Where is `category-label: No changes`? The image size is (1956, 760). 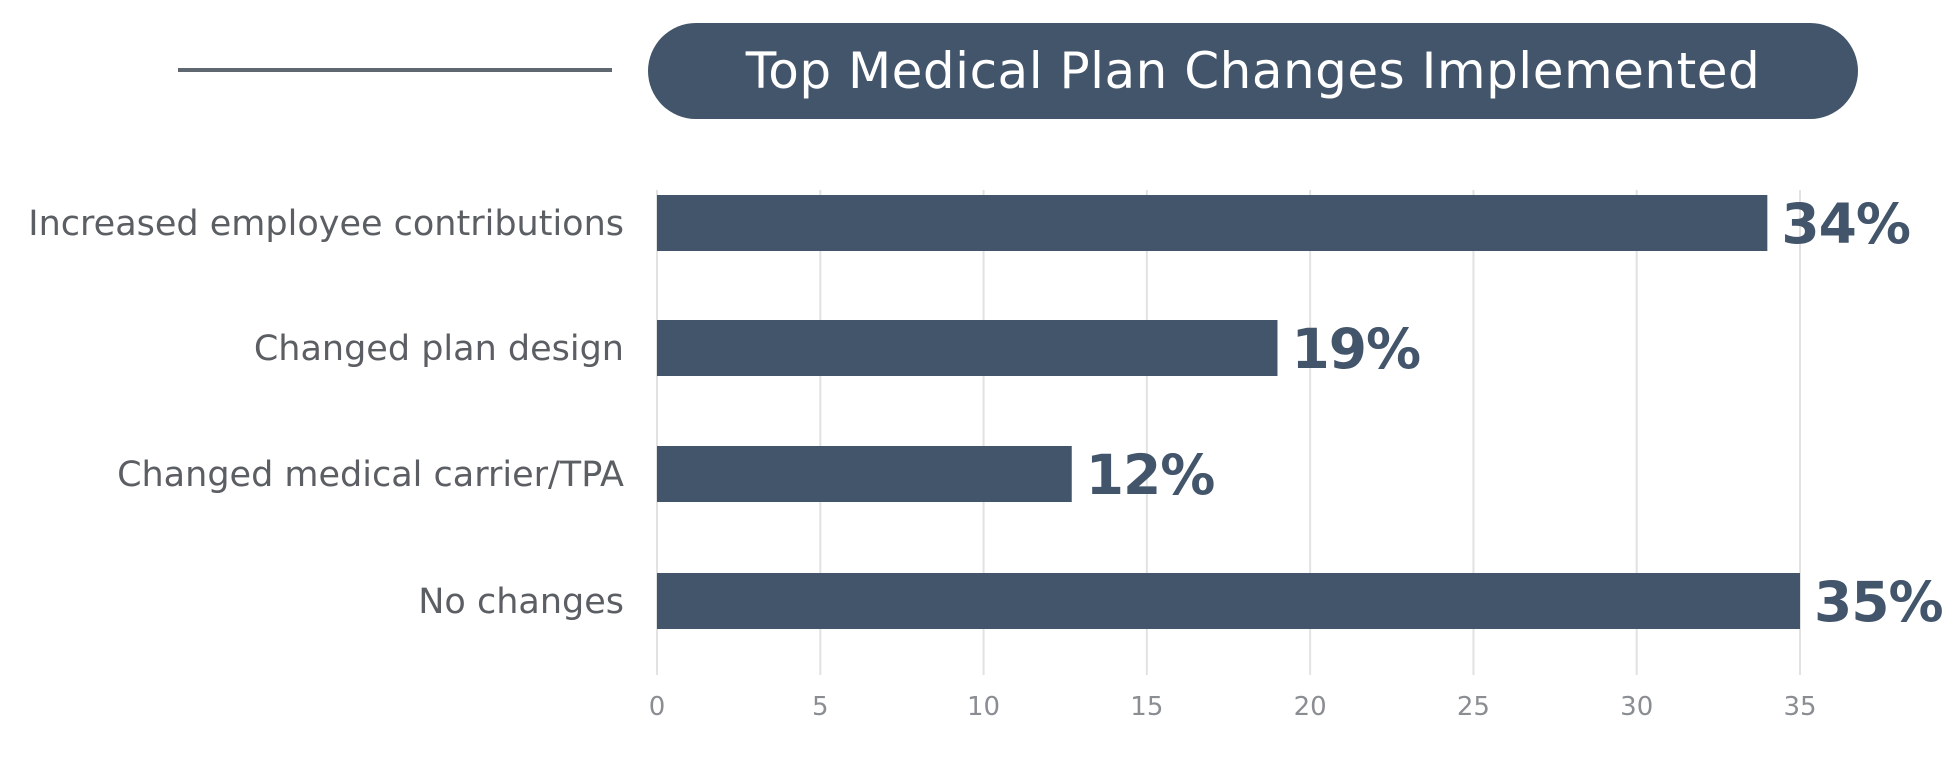 category-label: No changes is located at coordinates (521, 602).